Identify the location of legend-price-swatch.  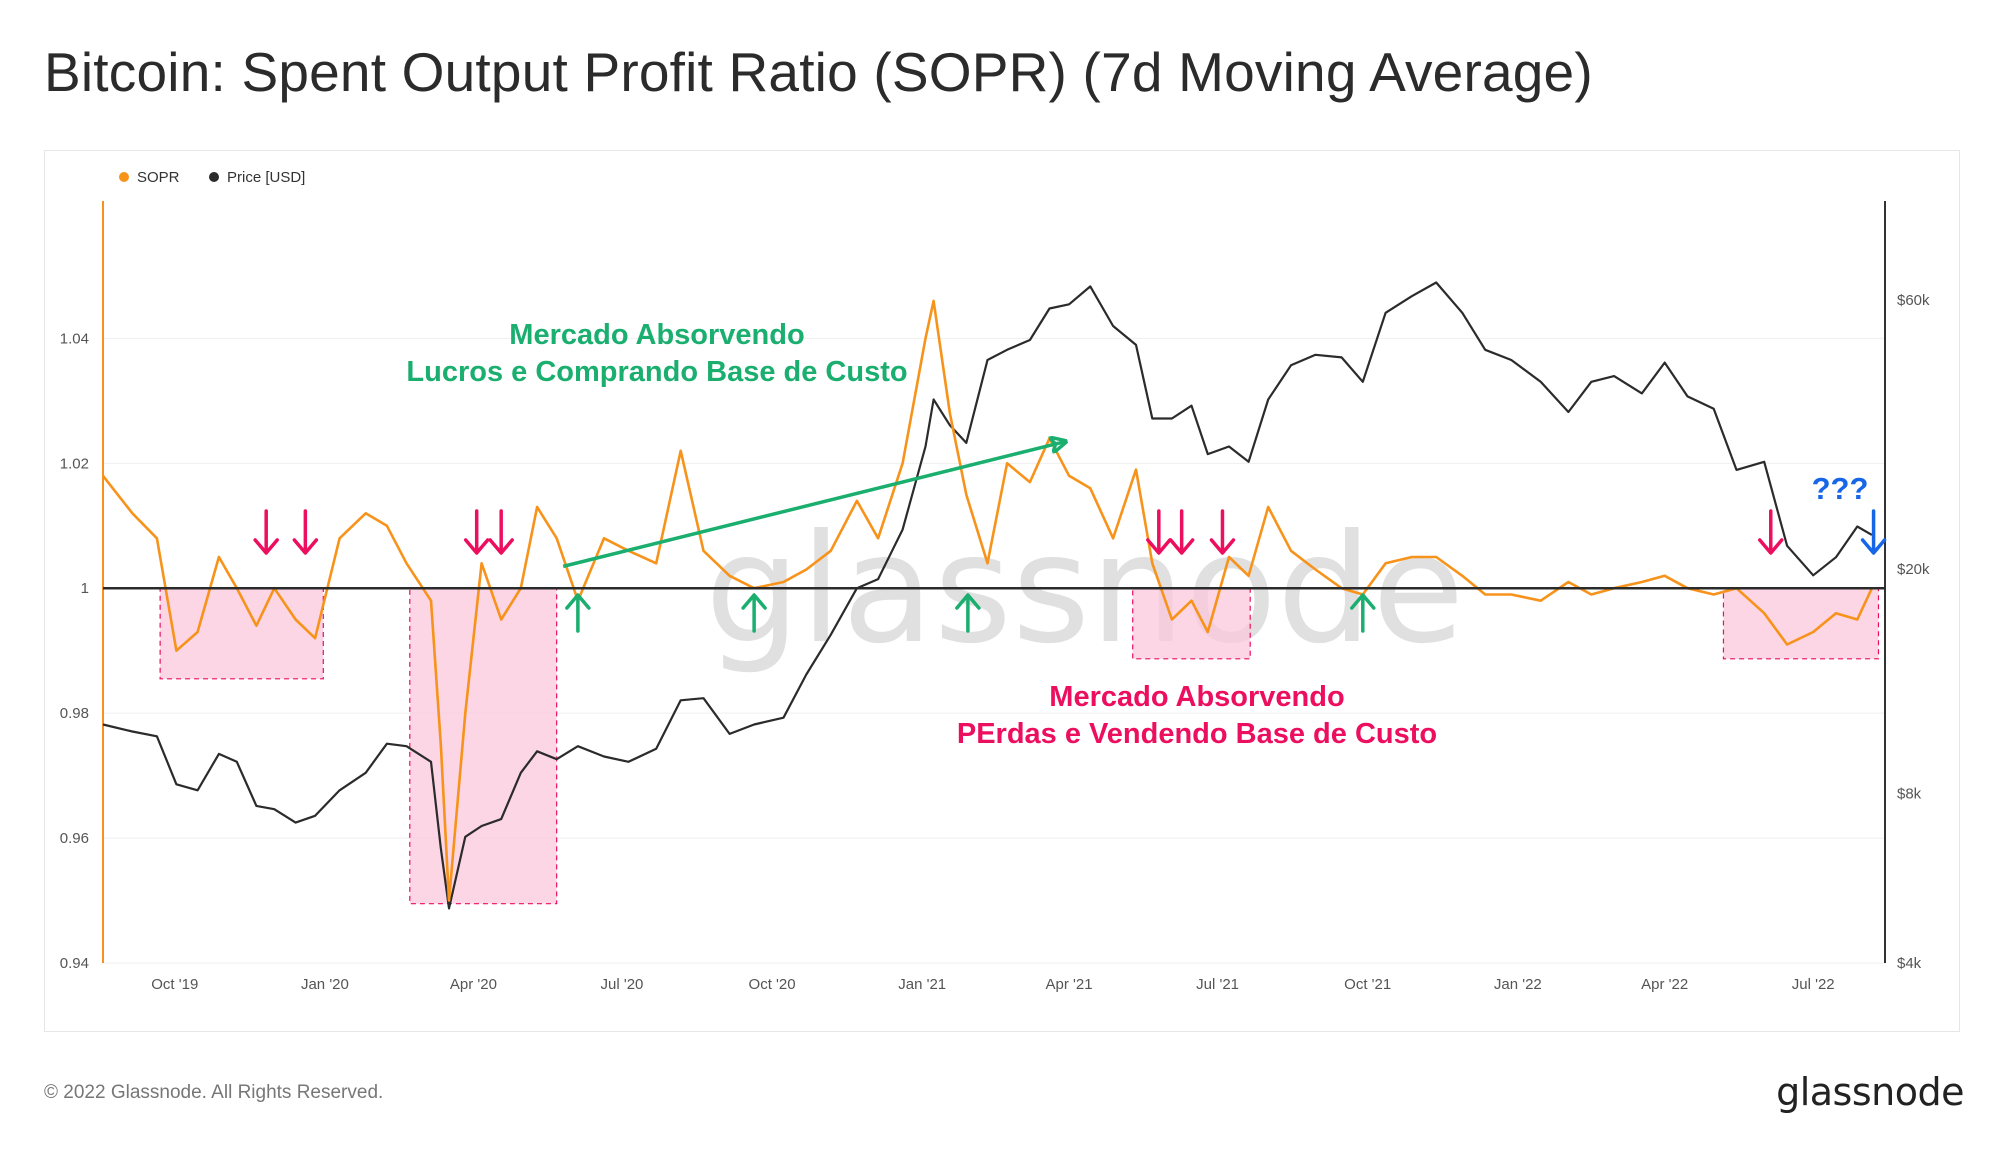
(214, 177).